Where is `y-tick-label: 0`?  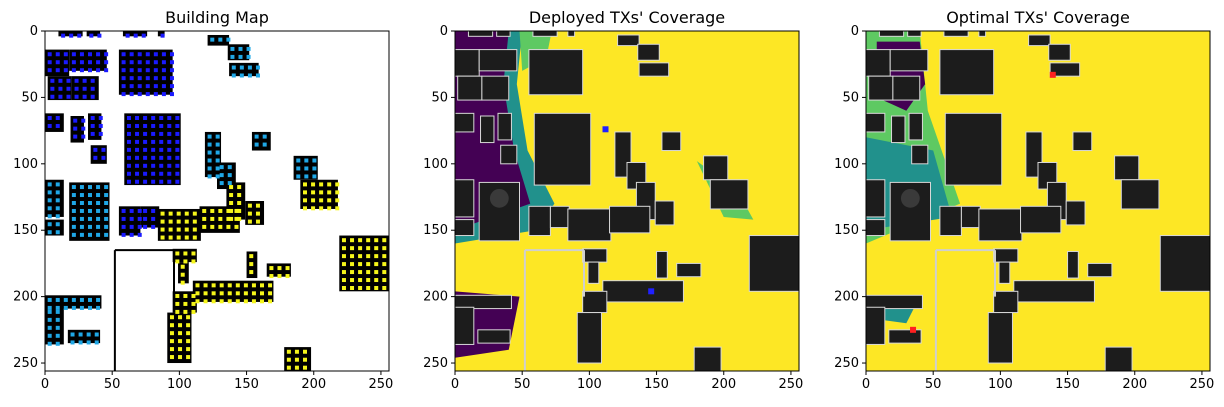
y-tick-label: 0 is located at coordinates (855, 31).